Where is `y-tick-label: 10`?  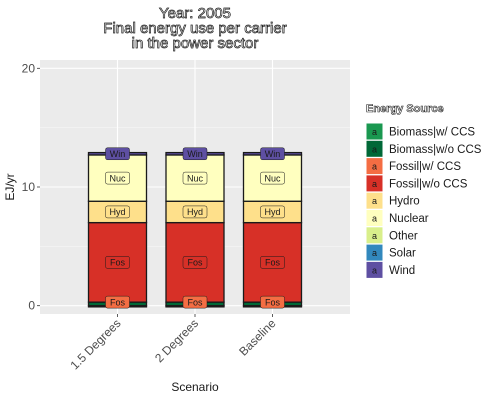 y-tick-label: 10 is located at coordinates (29, 187).